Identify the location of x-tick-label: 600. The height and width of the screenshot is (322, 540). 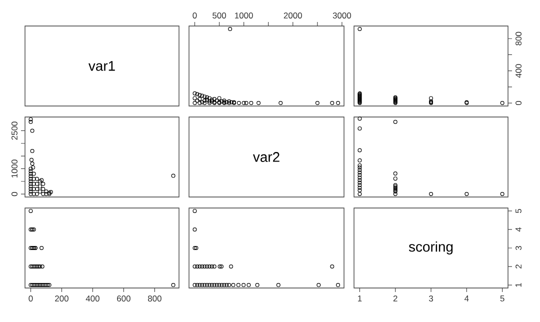
(123, 299).